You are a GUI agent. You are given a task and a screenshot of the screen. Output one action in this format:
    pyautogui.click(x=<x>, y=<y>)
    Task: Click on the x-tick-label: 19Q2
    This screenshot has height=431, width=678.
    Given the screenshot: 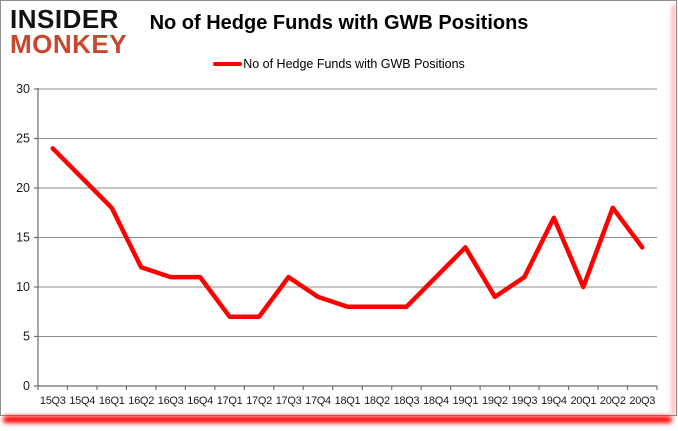 What is the action you would take?
    pyautogui.click(x=495, y=401)
    